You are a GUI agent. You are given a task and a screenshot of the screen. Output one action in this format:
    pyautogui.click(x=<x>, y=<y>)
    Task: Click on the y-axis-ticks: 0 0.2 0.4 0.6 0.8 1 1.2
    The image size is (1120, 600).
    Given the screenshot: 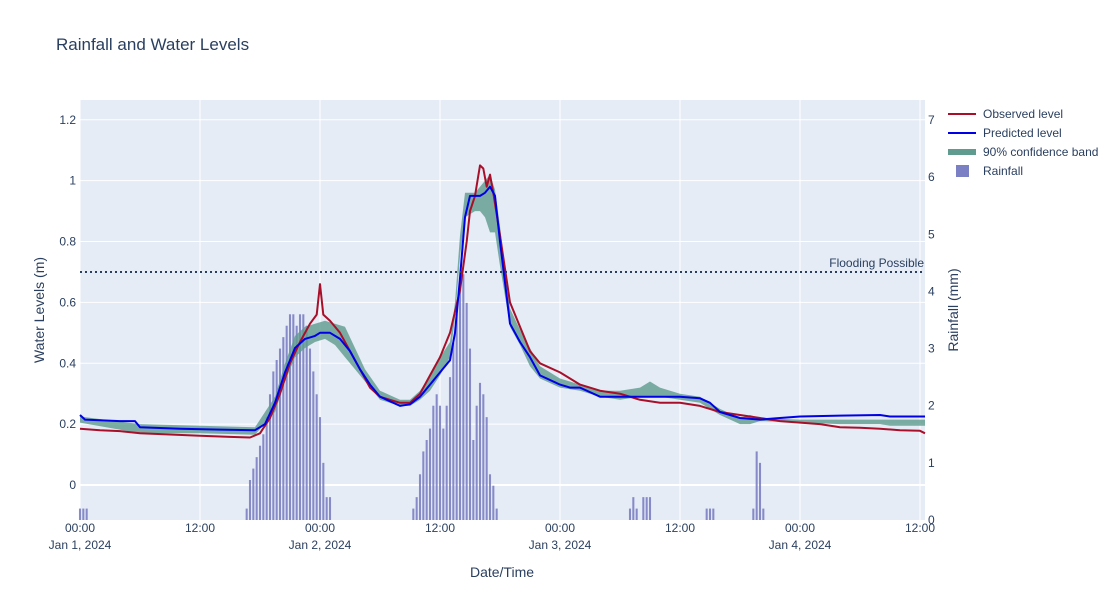 What is the action you would take?
    pyautogui.click(x=67, y=302)
    